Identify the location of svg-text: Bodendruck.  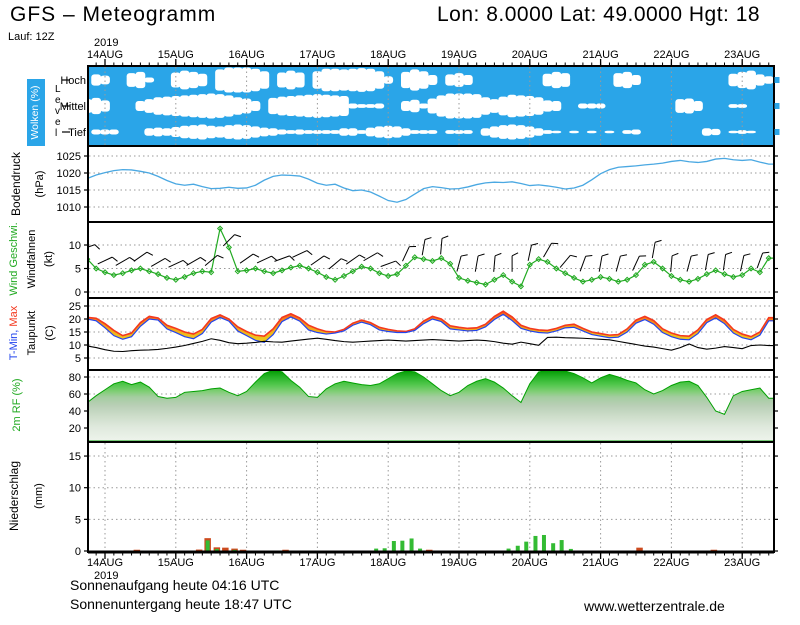
(16, 183).